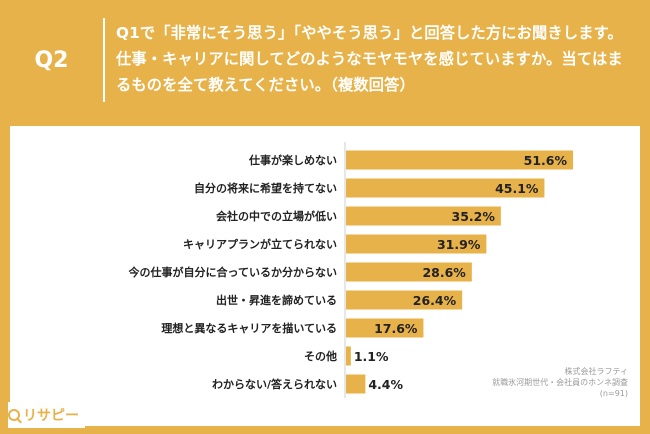 This screenshot has height=434, width=650. Describe the element at coordinates (435, 300) in the screenshot. I see `value-label: 26.4%` at that location.